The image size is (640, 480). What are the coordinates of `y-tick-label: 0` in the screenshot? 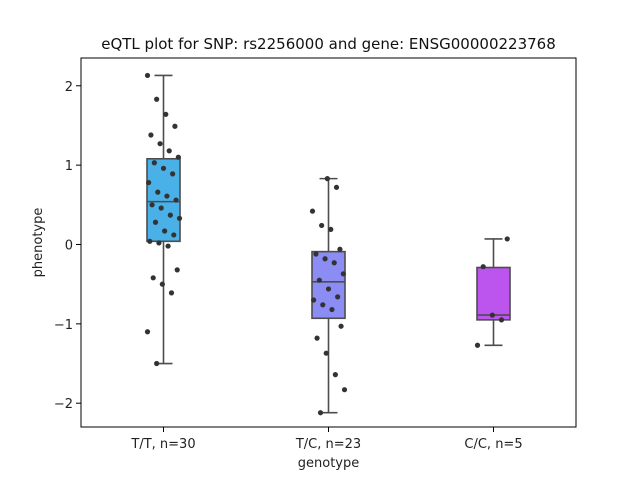 It's located at (69, 245).